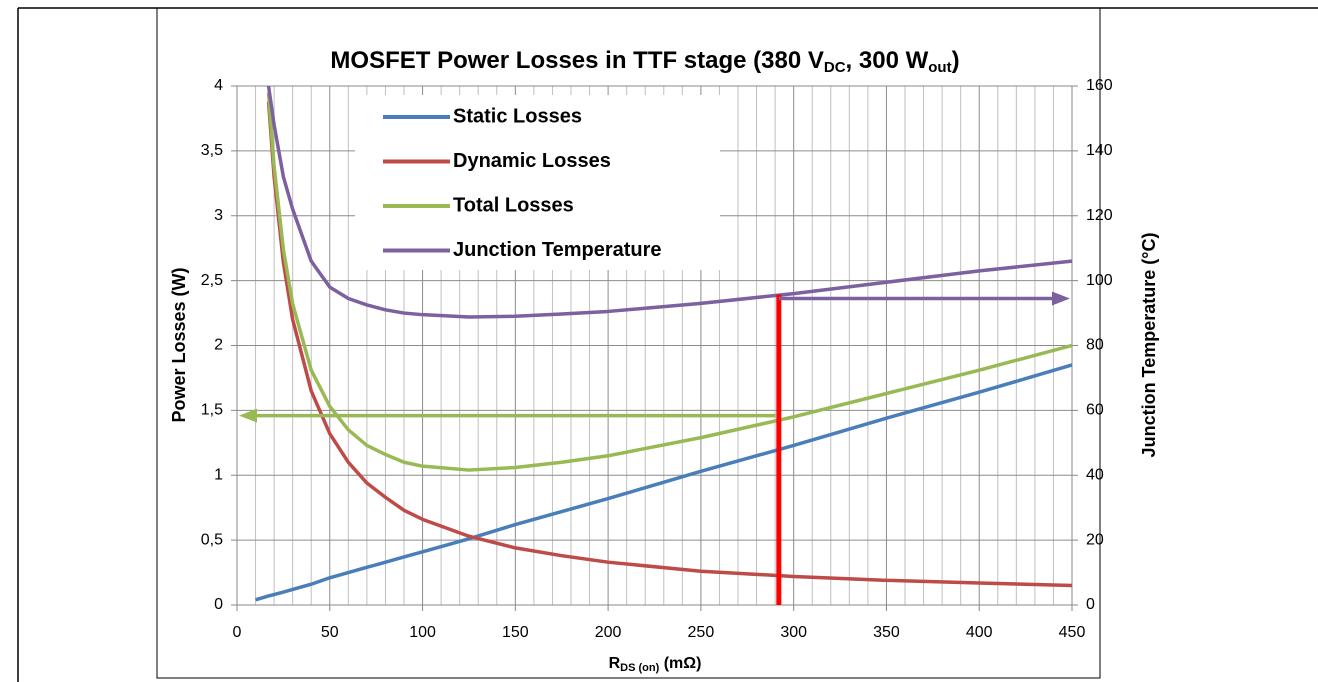  What do you see at coordinates (1061, 298) in the screenshot?
I see `temperature-arrow-head` at bounding box center [1061, 298].